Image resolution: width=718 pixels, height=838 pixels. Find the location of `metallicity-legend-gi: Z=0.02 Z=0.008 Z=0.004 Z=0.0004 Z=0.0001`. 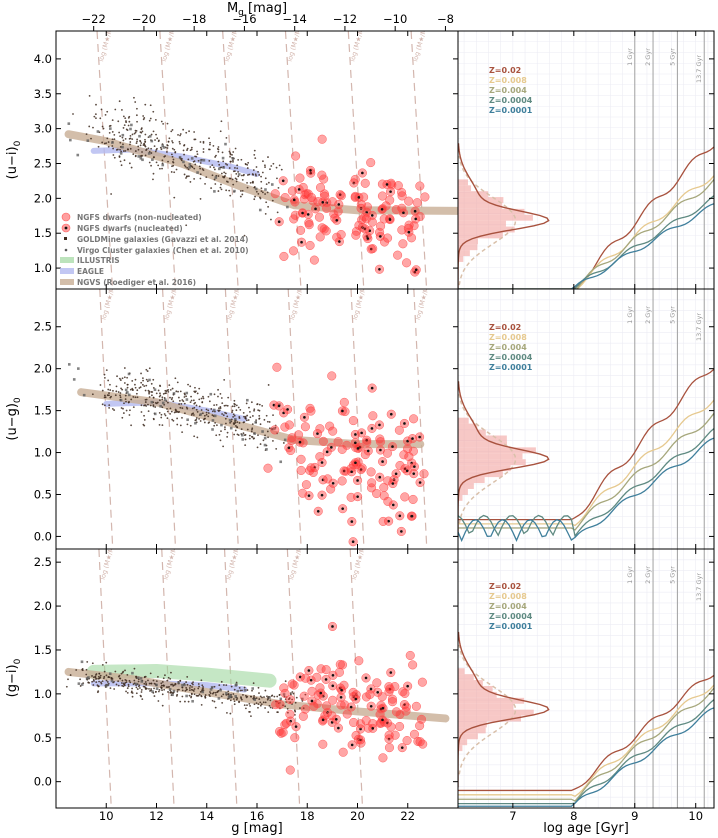

metallicity-legend-gi: Z=0.02 Z=0.008 Z=0.004 Z=0.0004 Z=0.0001 is located at coordinates (511, 606).